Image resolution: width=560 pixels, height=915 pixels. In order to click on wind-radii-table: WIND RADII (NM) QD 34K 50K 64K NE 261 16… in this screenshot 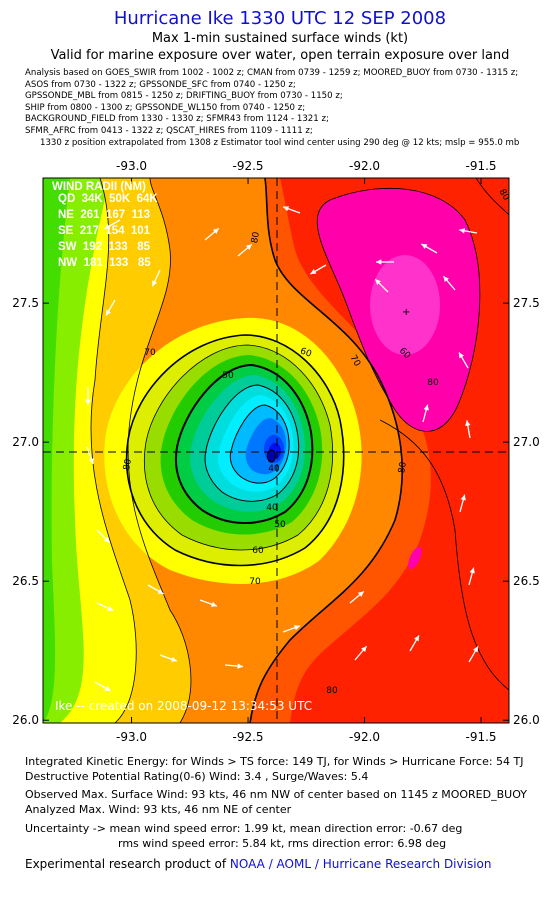, I will do `click(105, 225)`.